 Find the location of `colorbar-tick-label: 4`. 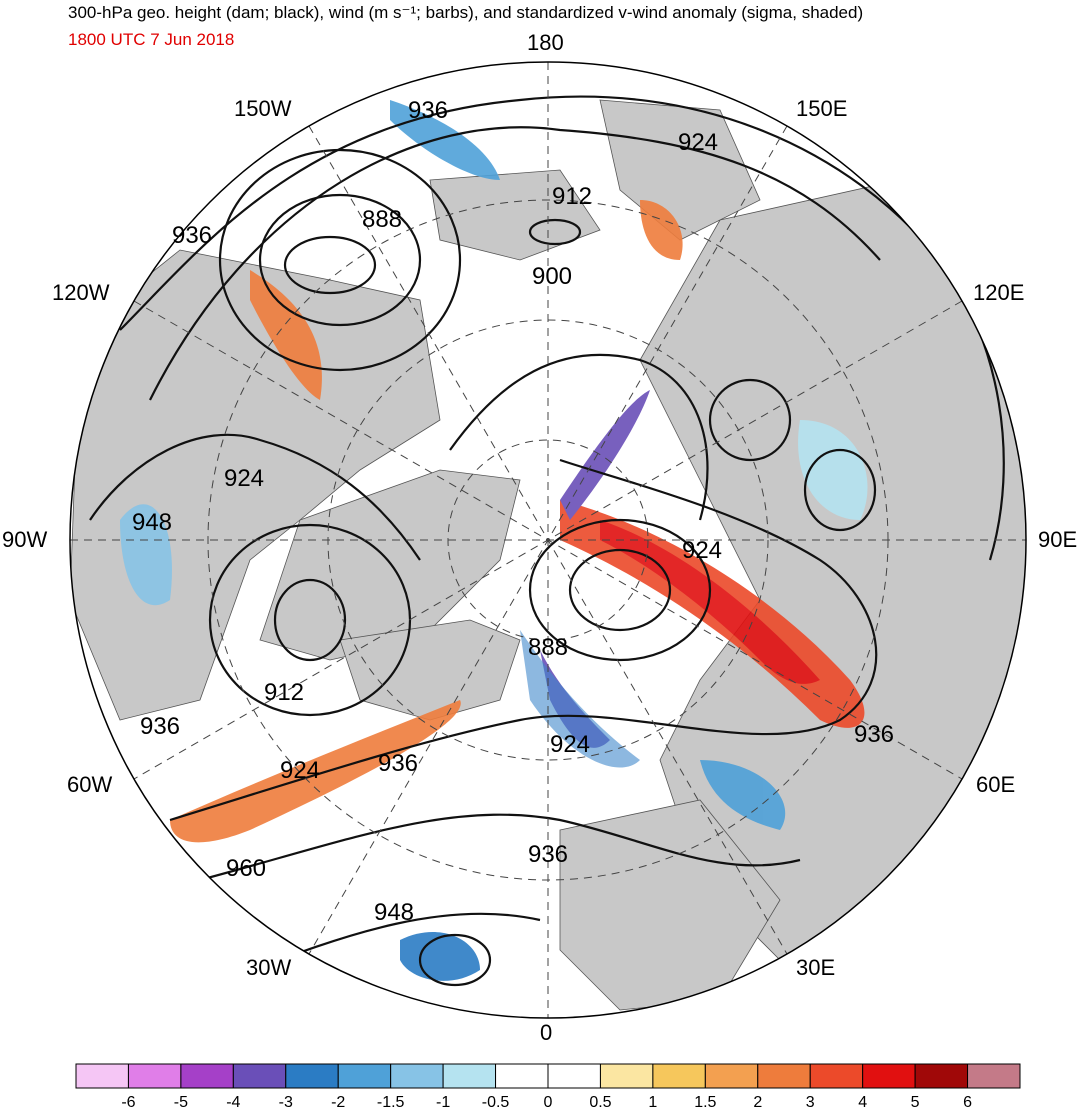

colorbar-tick-label: 4 is located at coordinates (863, 1102).